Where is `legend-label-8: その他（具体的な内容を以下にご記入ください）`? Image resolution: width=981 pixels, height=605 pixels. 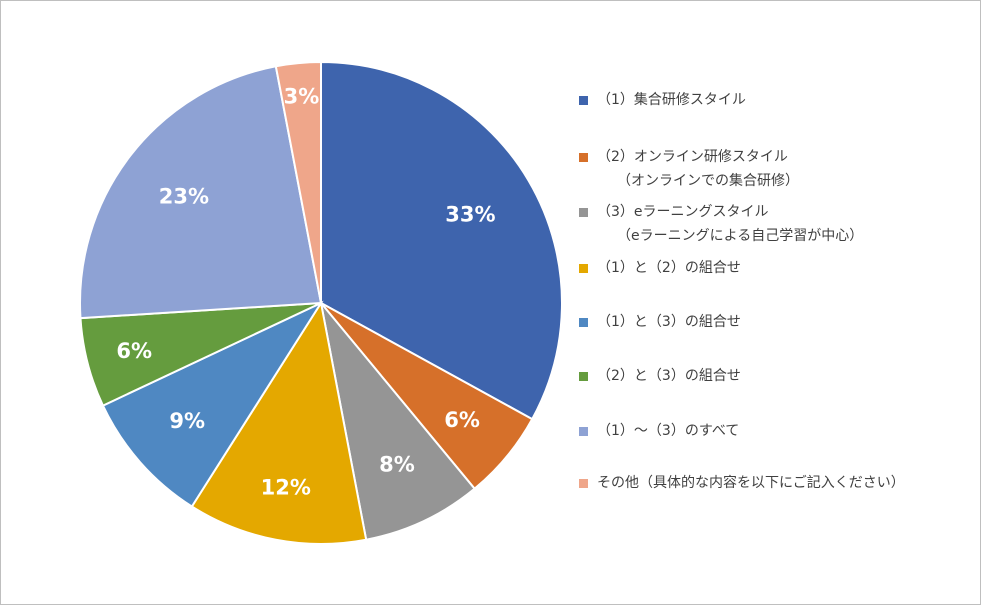
legend-label-8: その他（具体的な内容を以下にご記入ください） is located at coordinates (751, 483).